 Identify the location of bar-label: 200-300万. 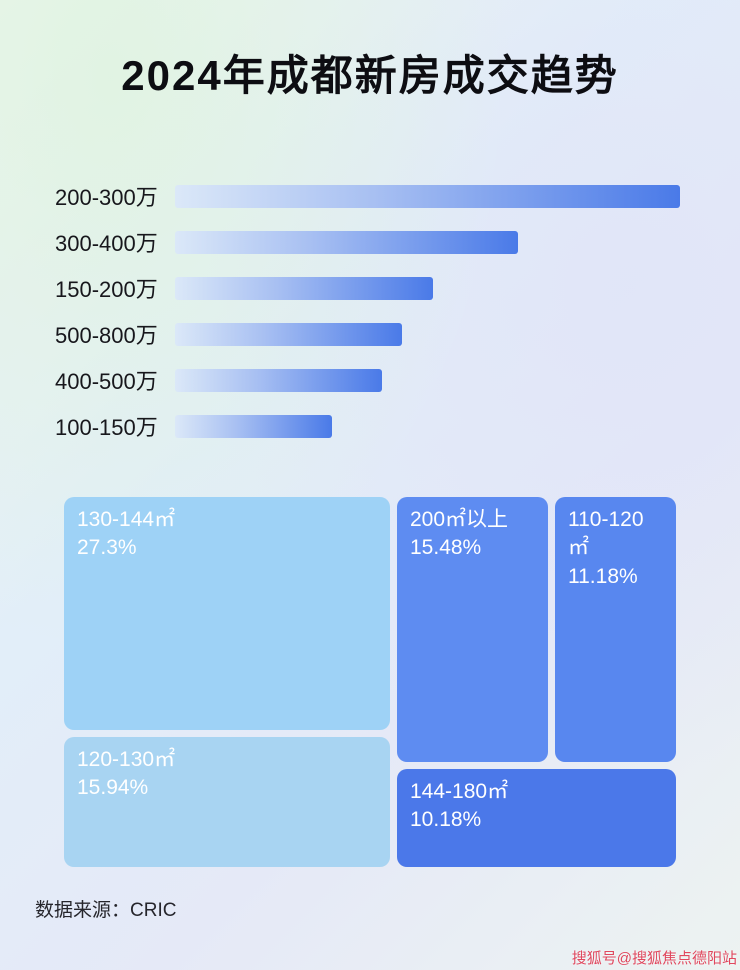
(106, 197).